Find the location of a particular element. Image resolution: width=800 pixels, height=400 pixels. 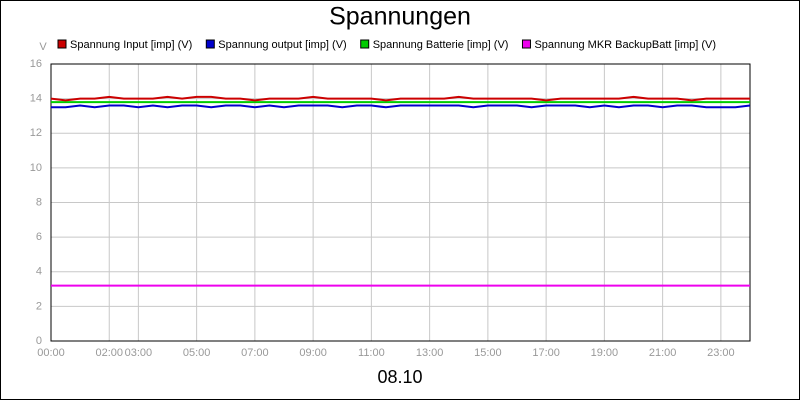

x-tick-label: 00:00 is located at coordinates (51, 353).